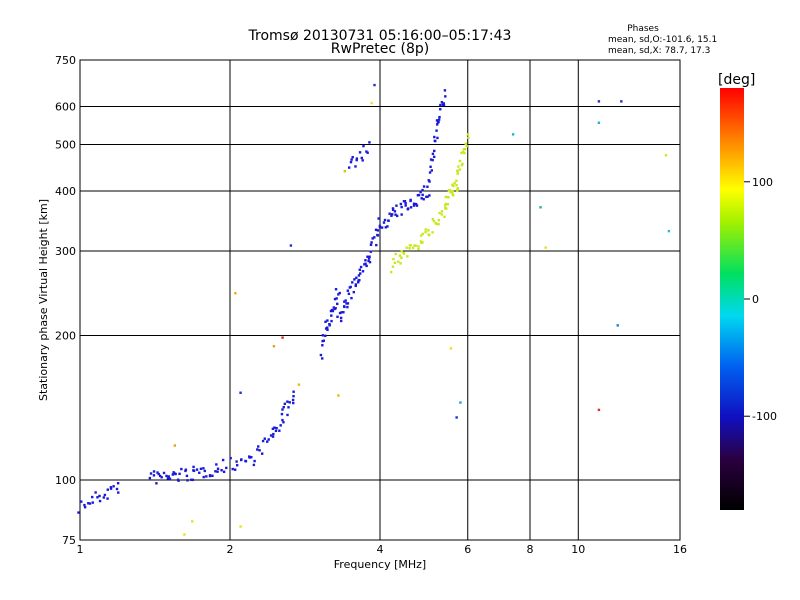 The image size is (800, 600). What do you see at coordinates (736, 80) in the screenshot?
I see `colorbar-label: [deg]` at bounding box center [736, 80].